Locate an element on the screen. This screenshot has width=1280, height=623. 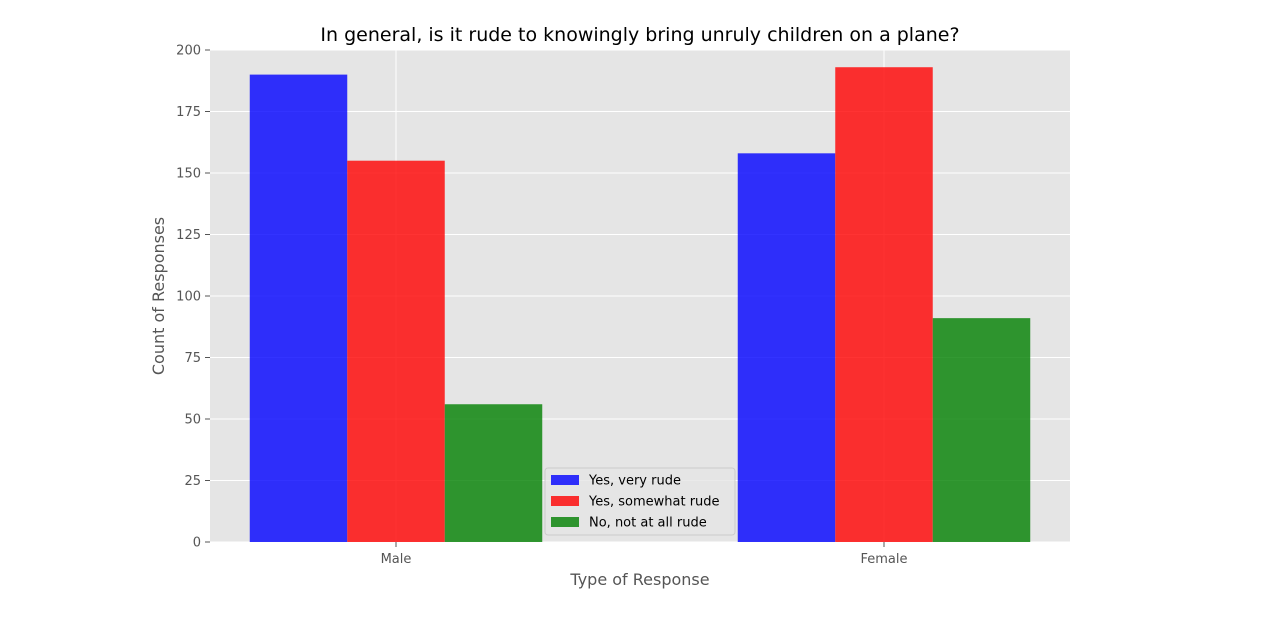
x-tick-label-0: Male is located at coordinates (396, 559).